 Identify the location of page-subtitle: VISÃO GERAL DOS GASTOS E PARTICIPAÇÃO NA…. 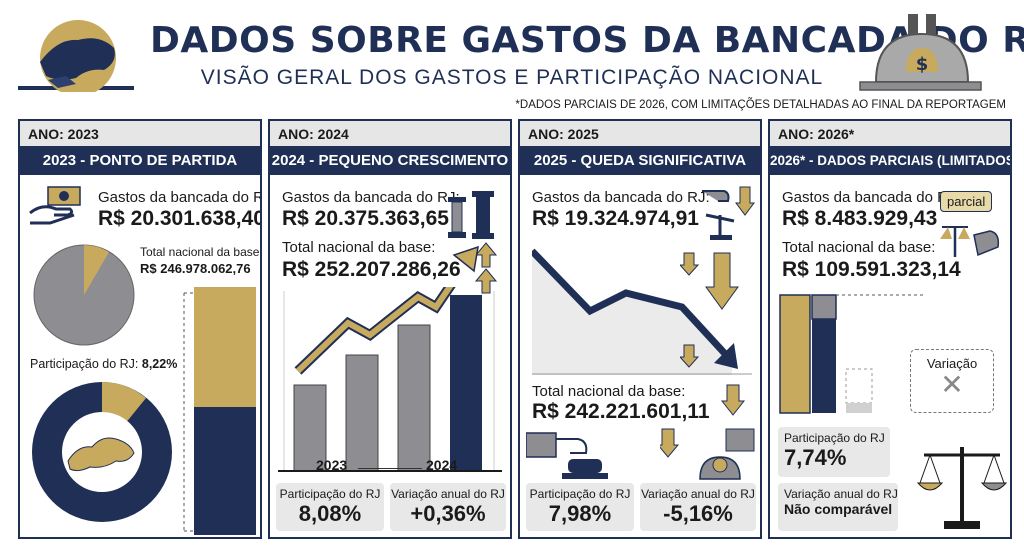
(512, 77).